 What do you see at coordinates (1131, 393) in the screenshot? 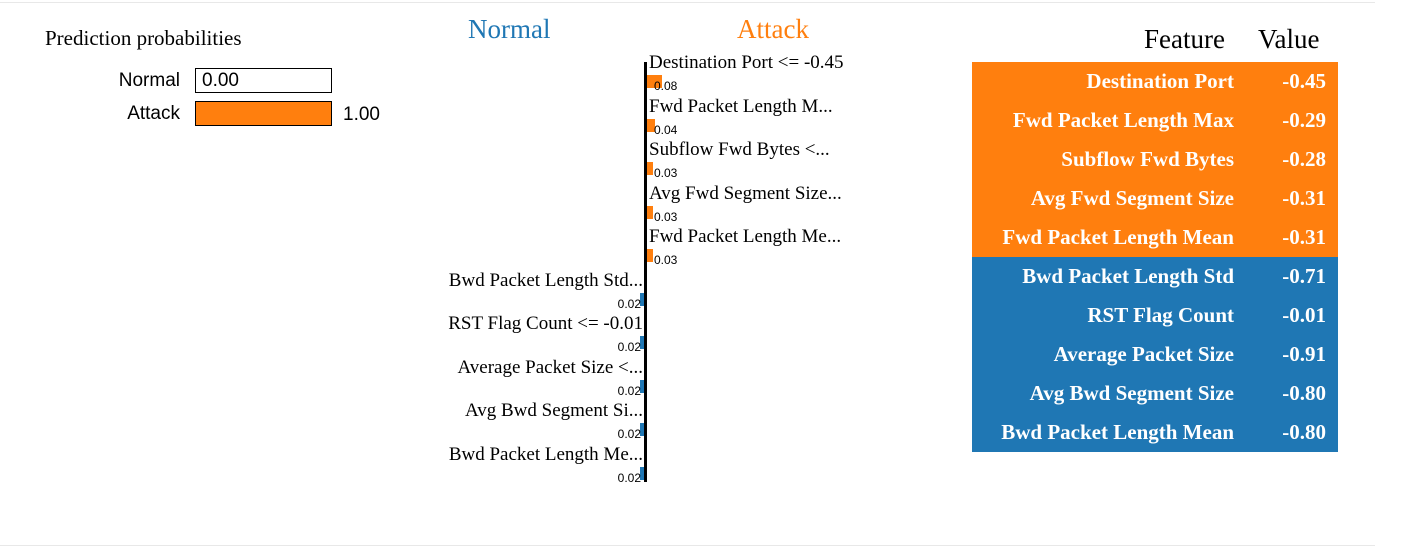
I see `table-cell-feature: Avg Bwd Segment Size` at bounding box center [1131, 393].